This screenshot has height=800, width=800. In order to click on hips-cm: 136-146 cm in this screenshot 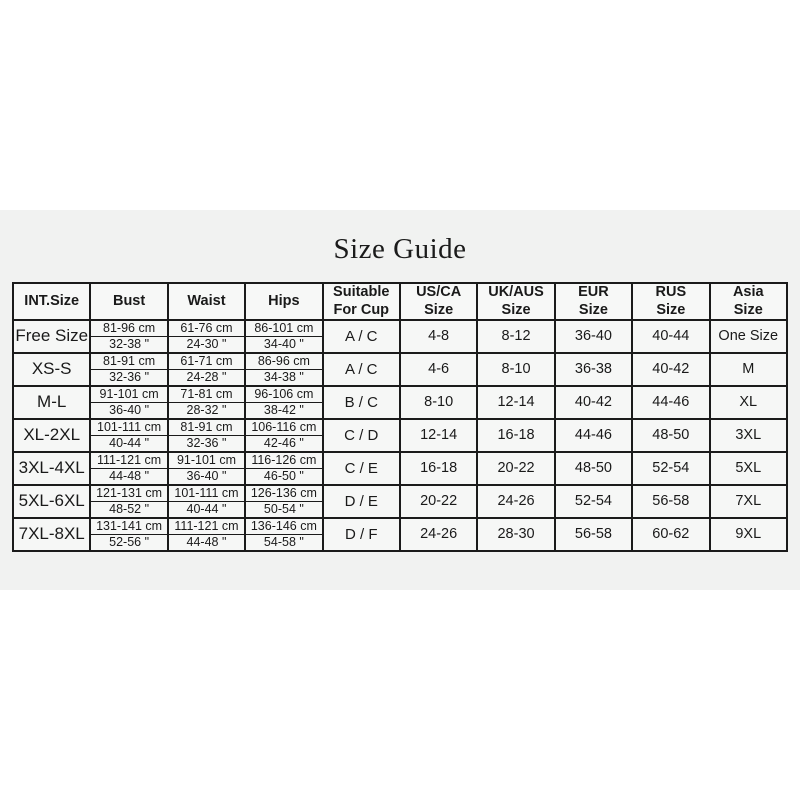, I will do `click(284, 525)`.